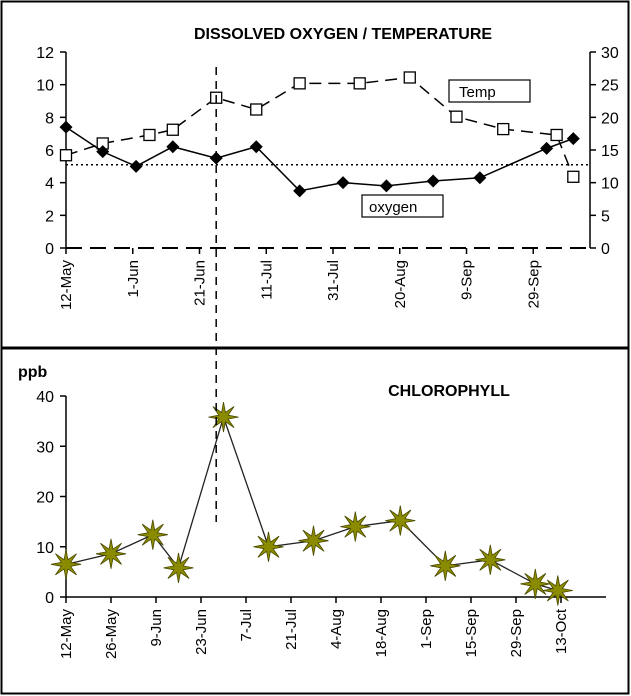 This screenshot has height=696, width=631. What do you see at coordinates (343, 34) in the screenshot?
I see `top-chart-title: DISSOLVED OXYGEN / TEMPERATURE` at bounding box center [343, 34].